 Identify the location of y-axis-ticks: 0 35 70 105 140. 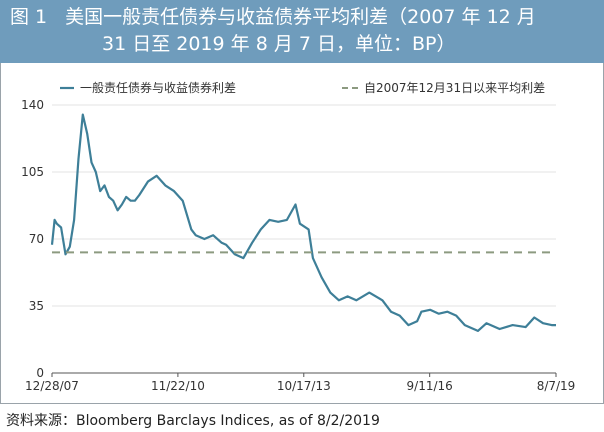
(32, 239).